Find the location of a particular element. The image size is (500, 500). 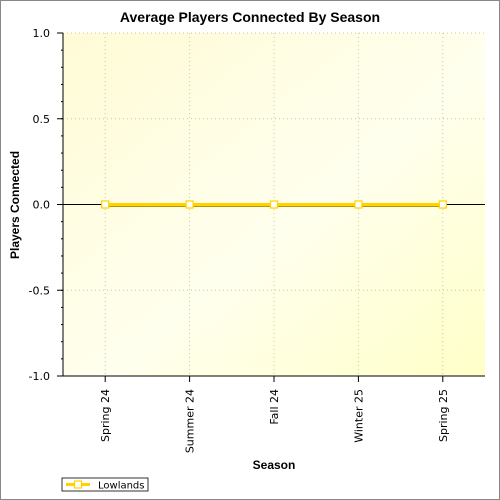

y-axis: 1.0 0.5 0.0 -0.5 -1.0 is located at coordinates (46, 205).